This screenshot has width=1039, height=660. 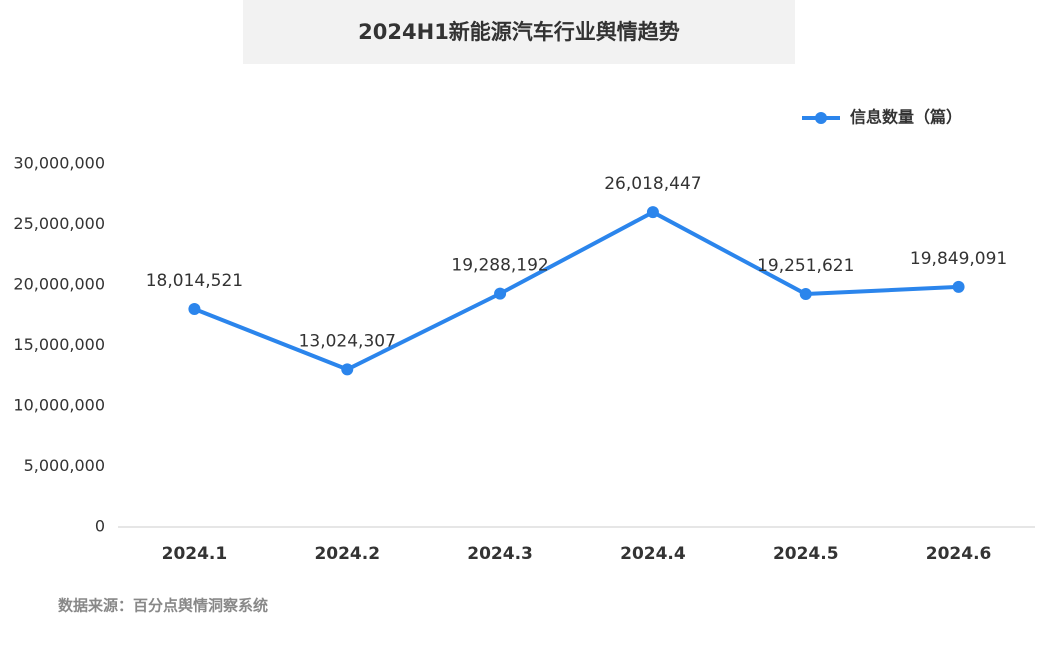 I want to click on legend-marker, so click(x=821, y=118).